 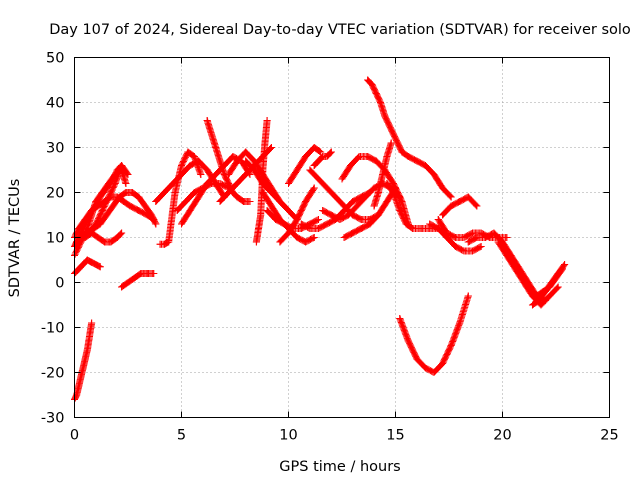 What do you see at coordinates (53, 329) in the screenshot?
I see `y-tick-label: -10` at bounding box center [53, 329].